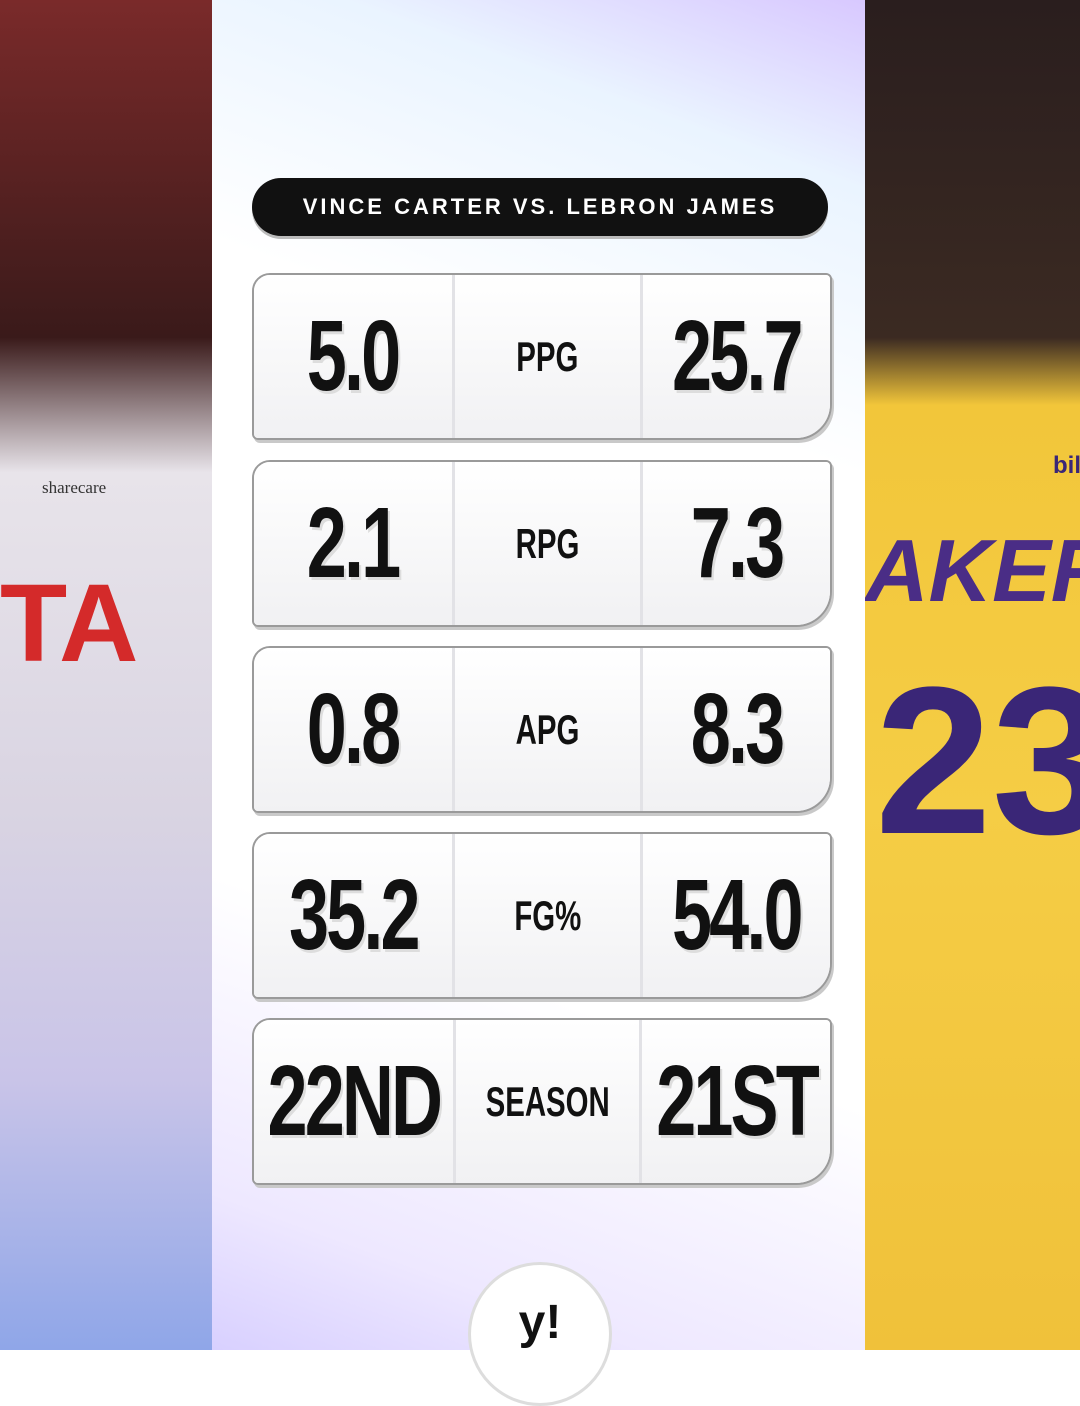 The width and height of the screenshot is (1080, 1406). I want to click on stat-label-cell: FG%, so click(548, 915).